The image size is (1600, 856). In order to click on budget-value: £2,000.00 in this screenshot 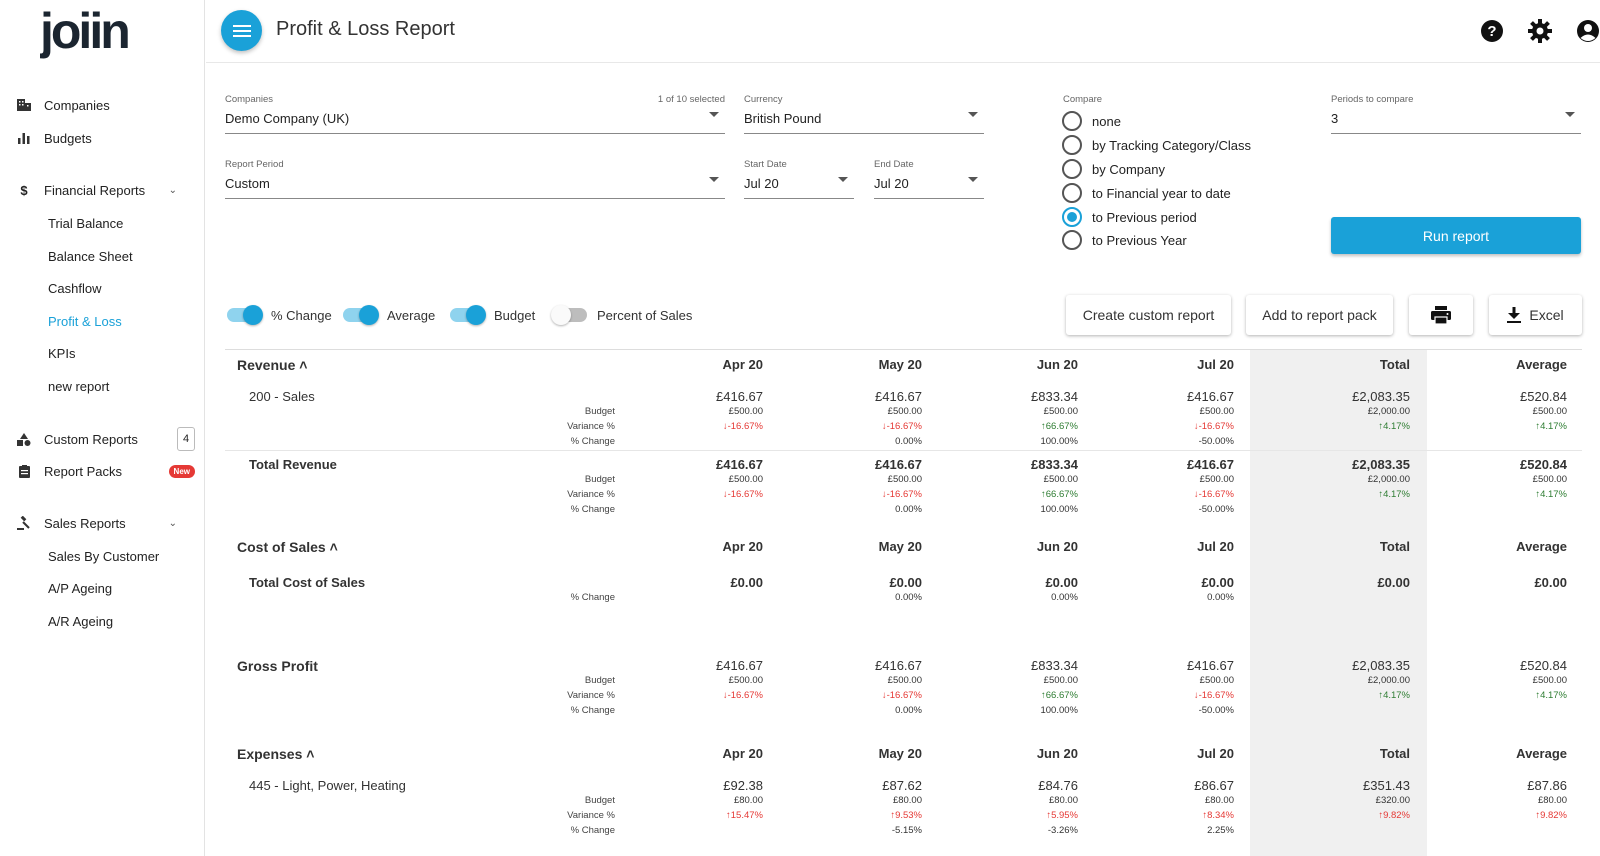, I will do `click(1388, 479)`.